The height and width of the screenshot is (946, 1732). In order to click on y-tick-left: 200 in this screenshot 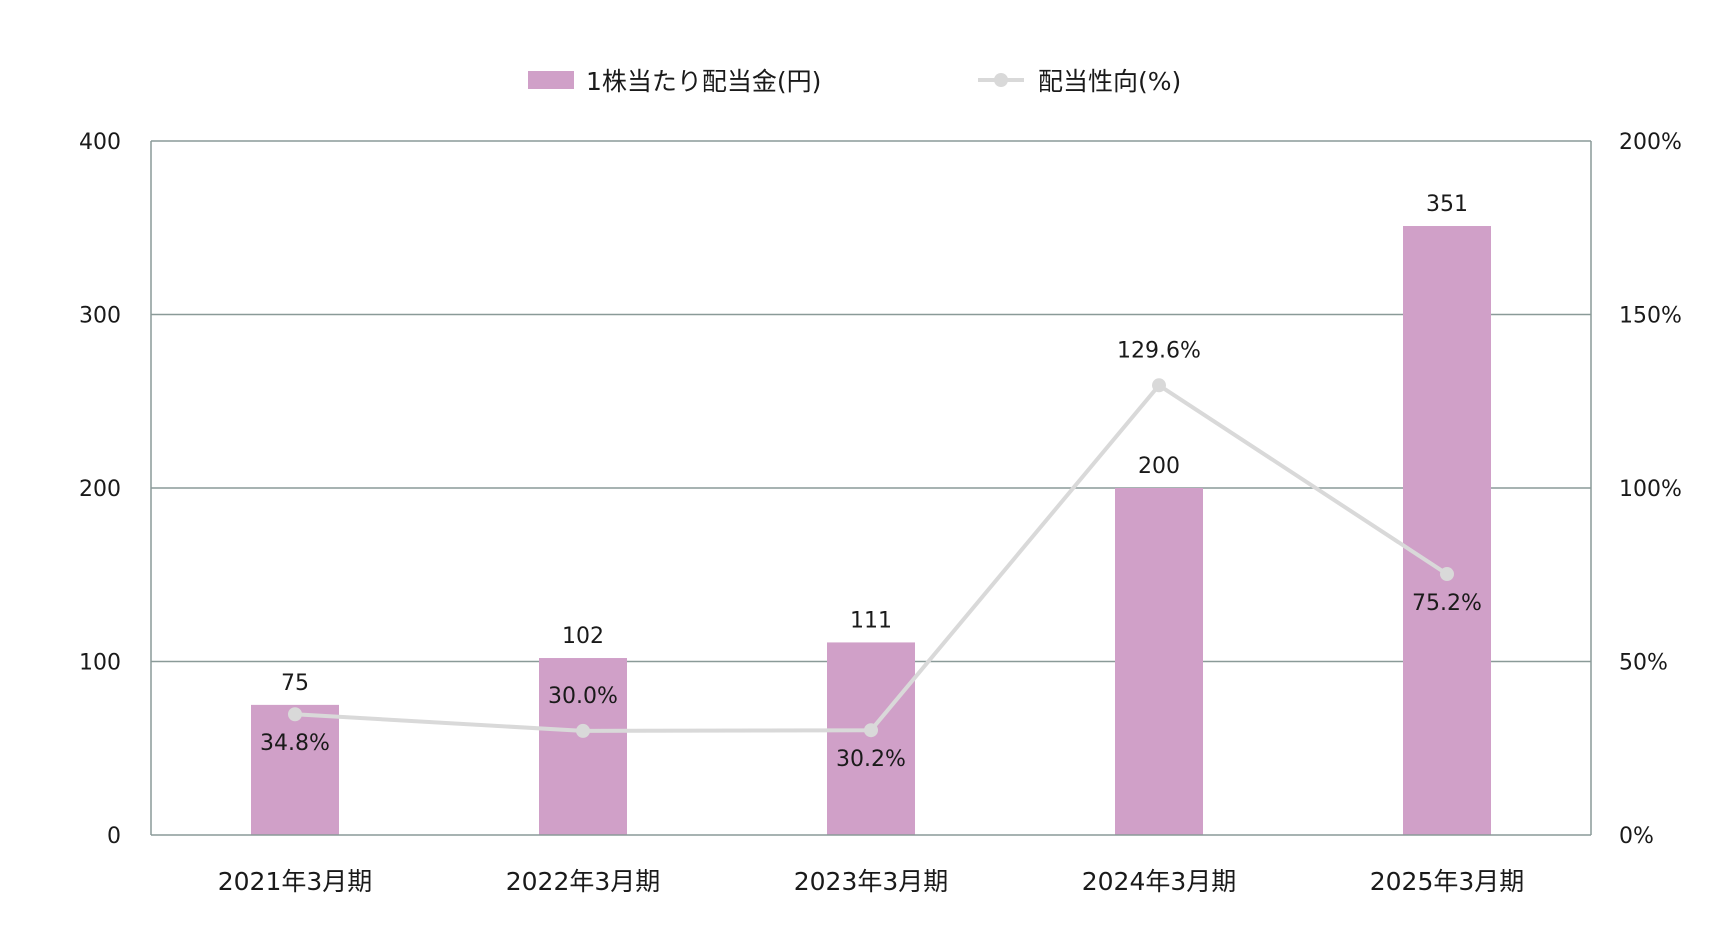, I will do `click(100, 489)`.